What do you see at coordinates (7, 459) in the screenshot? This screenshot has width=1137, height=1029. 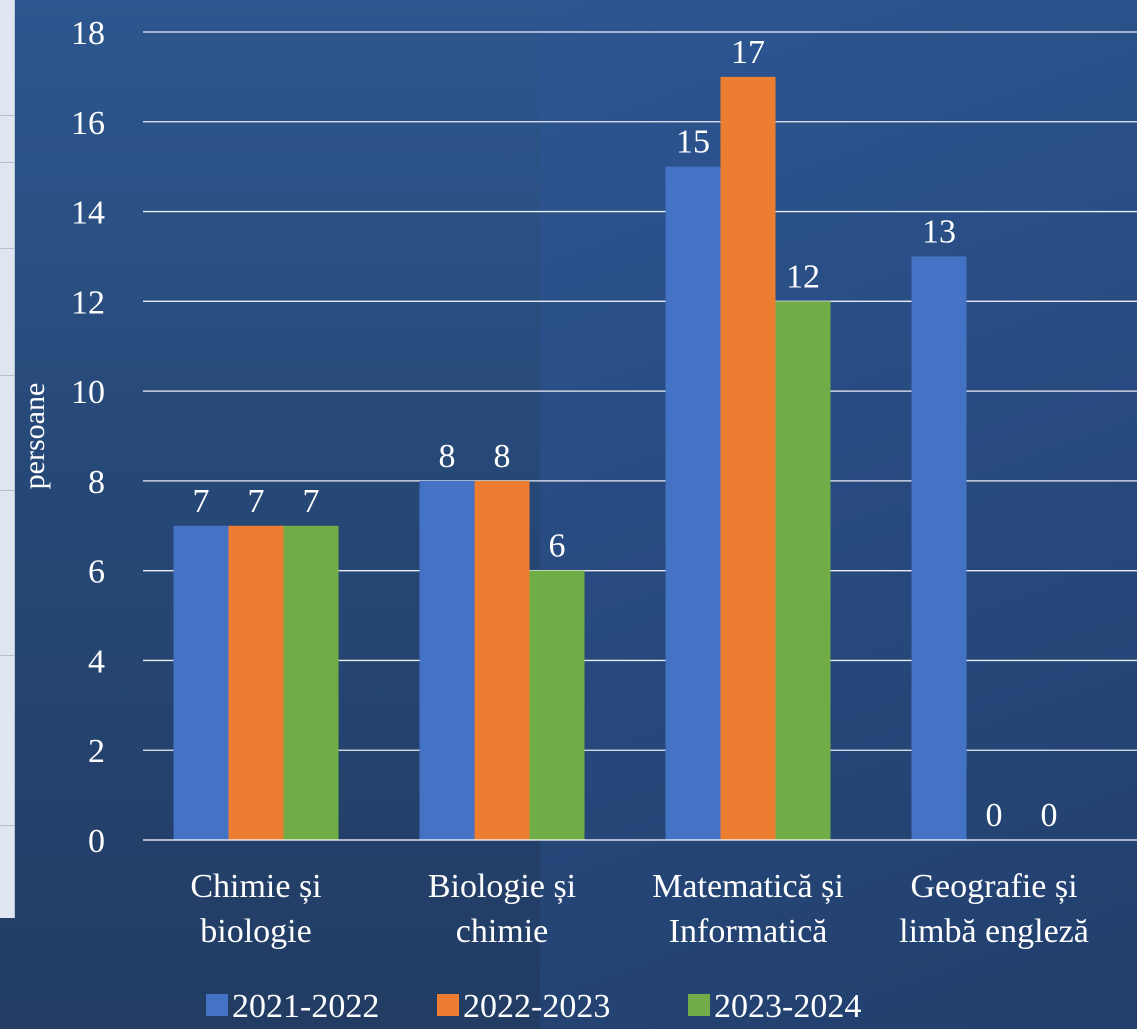 I see `side-panel-edge` at bounding box center [7, 459].